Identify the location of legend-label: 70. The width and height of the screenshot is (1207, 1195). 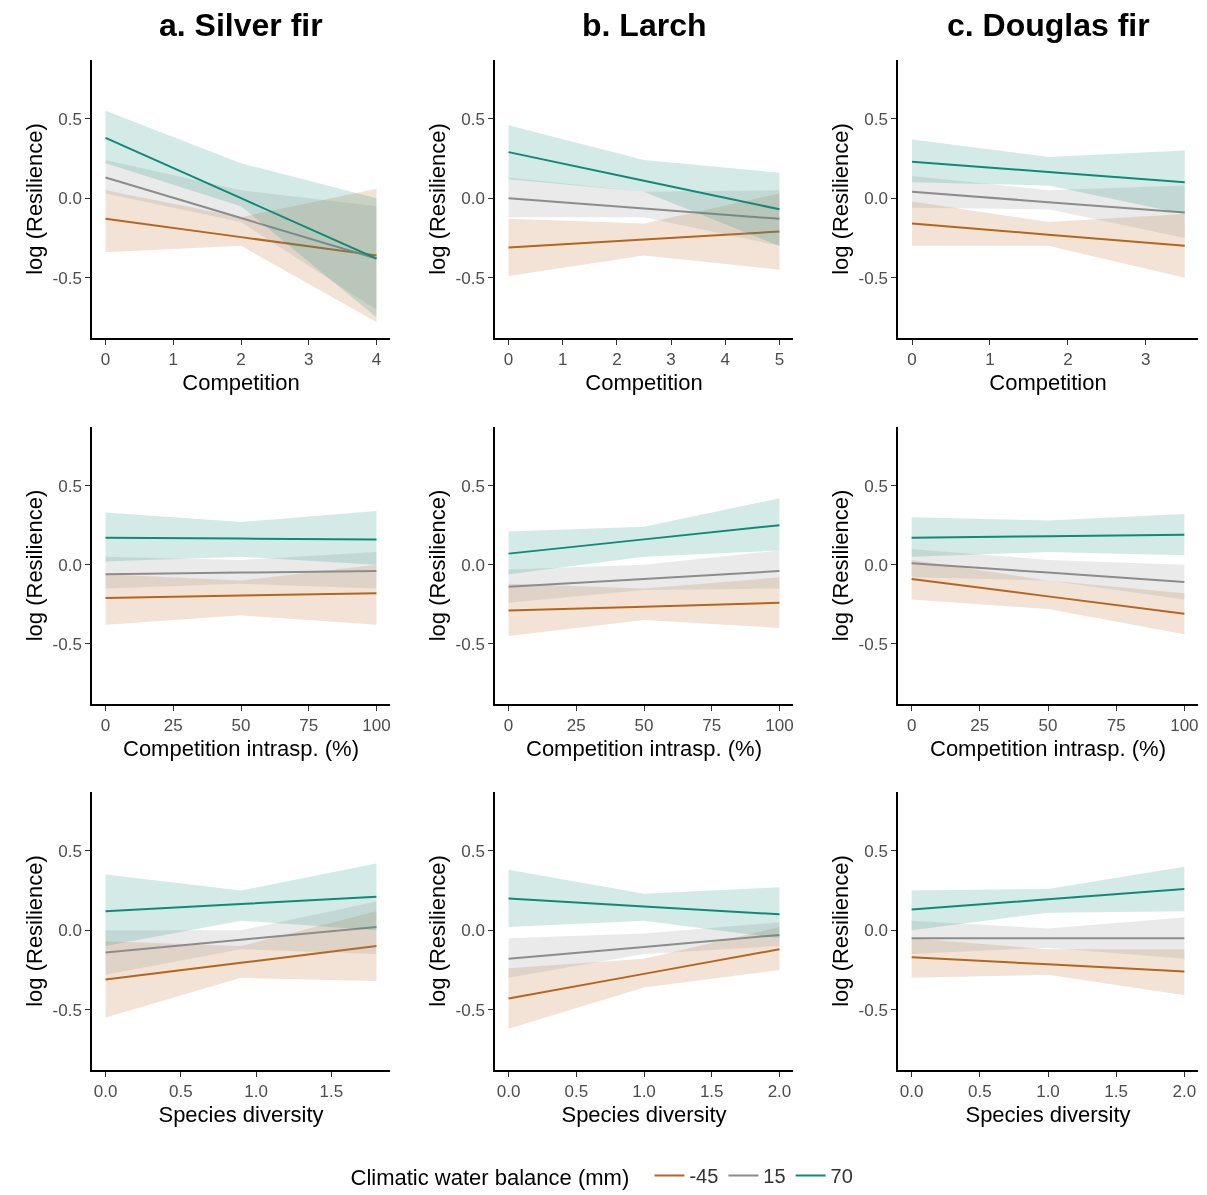
(841, 1176).